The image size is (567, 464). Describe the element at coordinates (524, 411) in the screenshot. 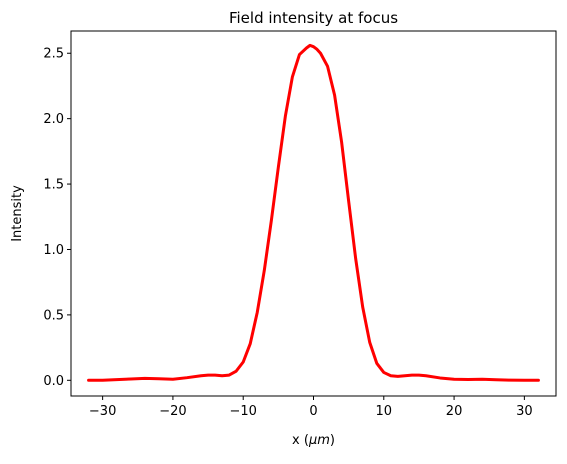

I see `x-tick-label: 30` at that location.